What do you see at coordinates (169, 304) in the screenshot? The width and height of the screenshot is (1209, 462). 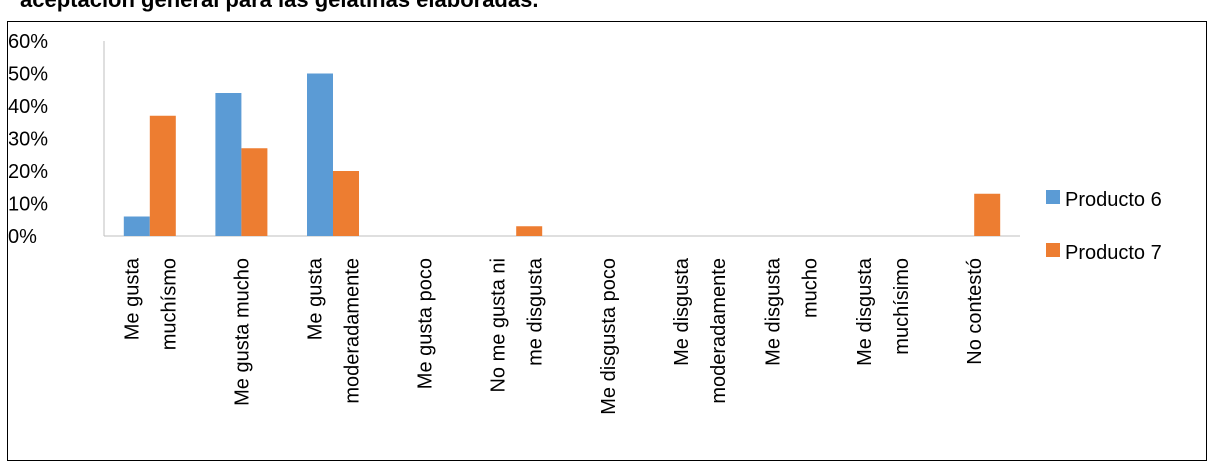 I see `x-tick-label: muchísmo` at bounding box center [169, 304].